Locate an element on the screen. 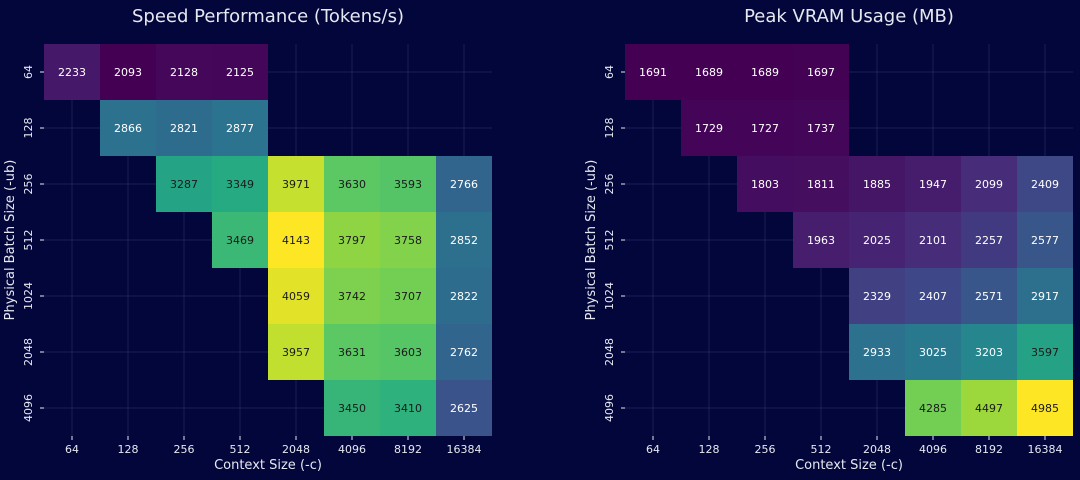 The image size is (1080, 480). speed-y-tick-label: 128 is located at coordinates (28, 128).